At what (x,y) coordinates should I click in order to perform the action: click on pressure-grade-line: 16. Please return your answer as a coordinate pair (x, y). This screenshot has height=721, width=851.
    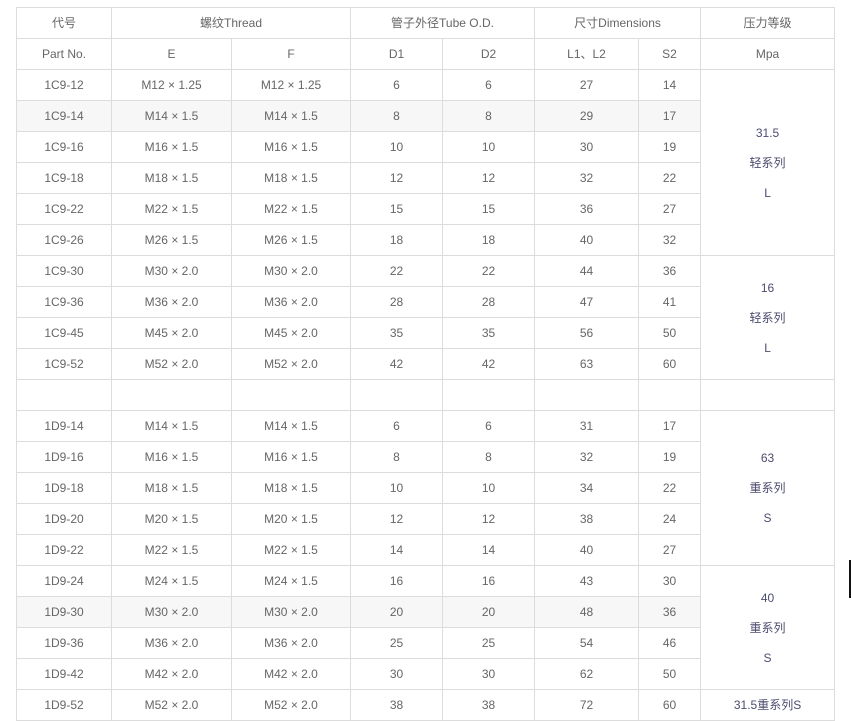
    Looking at the image, I should click on (767, 287).